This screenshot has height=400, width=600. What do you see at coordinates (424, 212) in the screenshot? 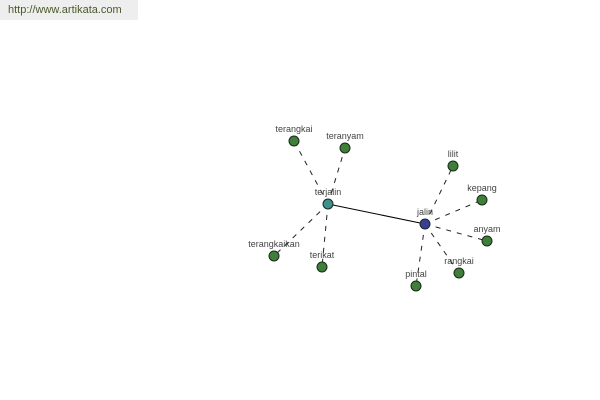
I see `node-label-jalin: jalin` at bounding box center [424, 212].